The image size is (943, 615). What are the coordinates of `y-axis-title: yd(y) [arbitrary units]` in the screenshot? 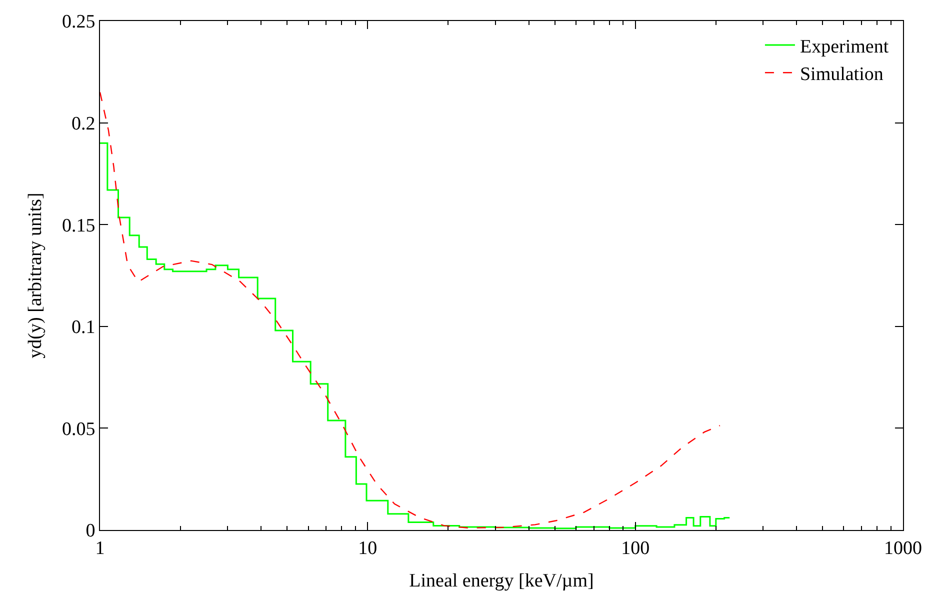 It's located at (35, 275).